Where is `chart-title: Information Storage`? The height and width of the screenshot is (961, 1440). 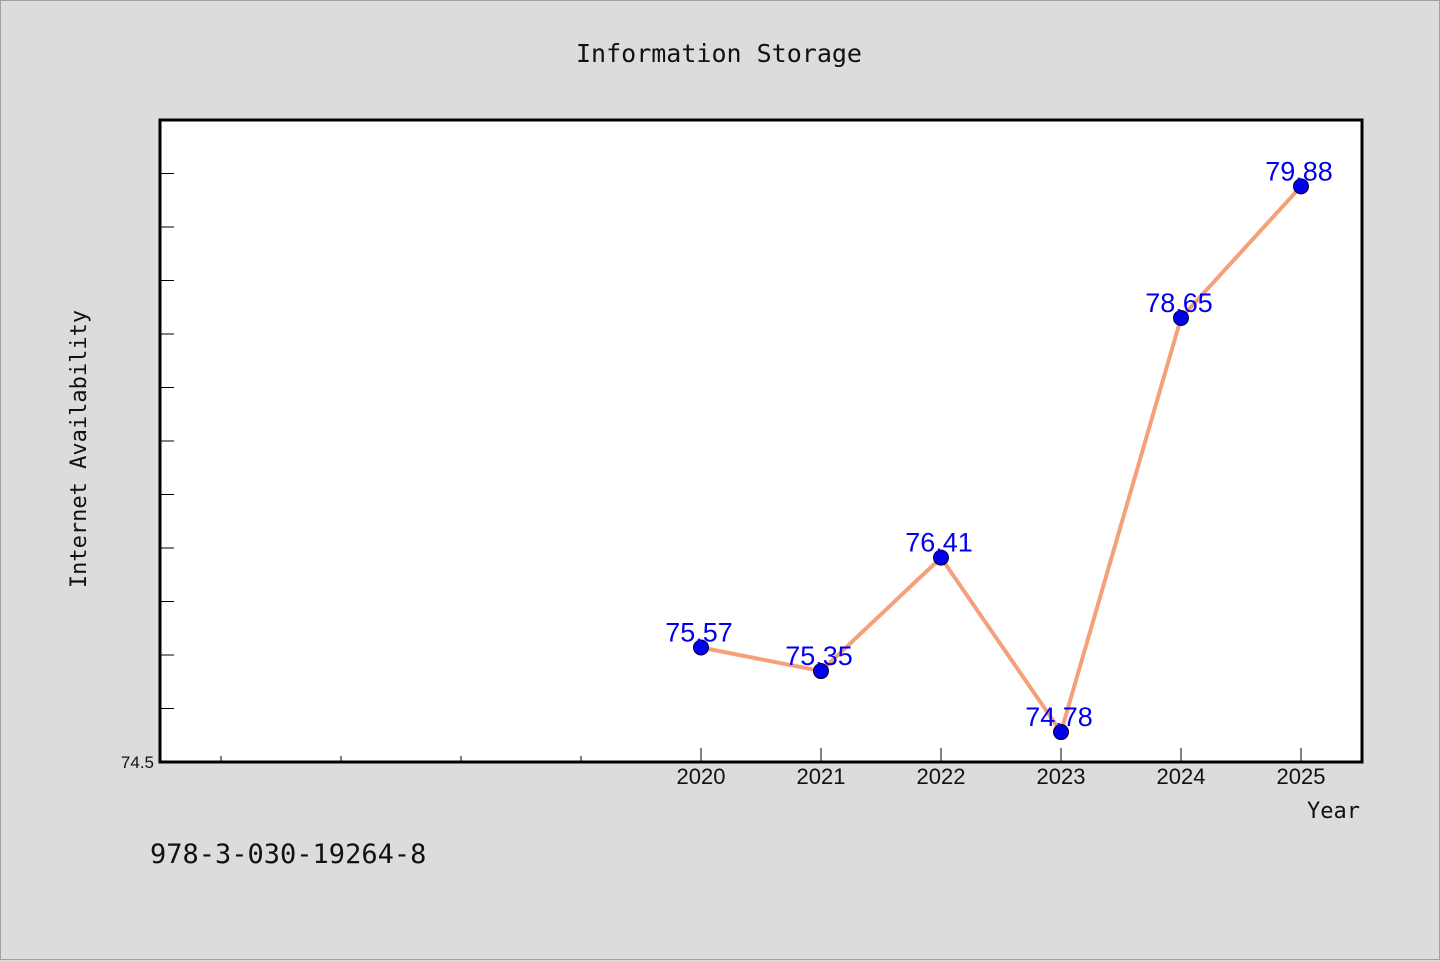 chart-title: Information Storage is located at coordinates (719, 53).